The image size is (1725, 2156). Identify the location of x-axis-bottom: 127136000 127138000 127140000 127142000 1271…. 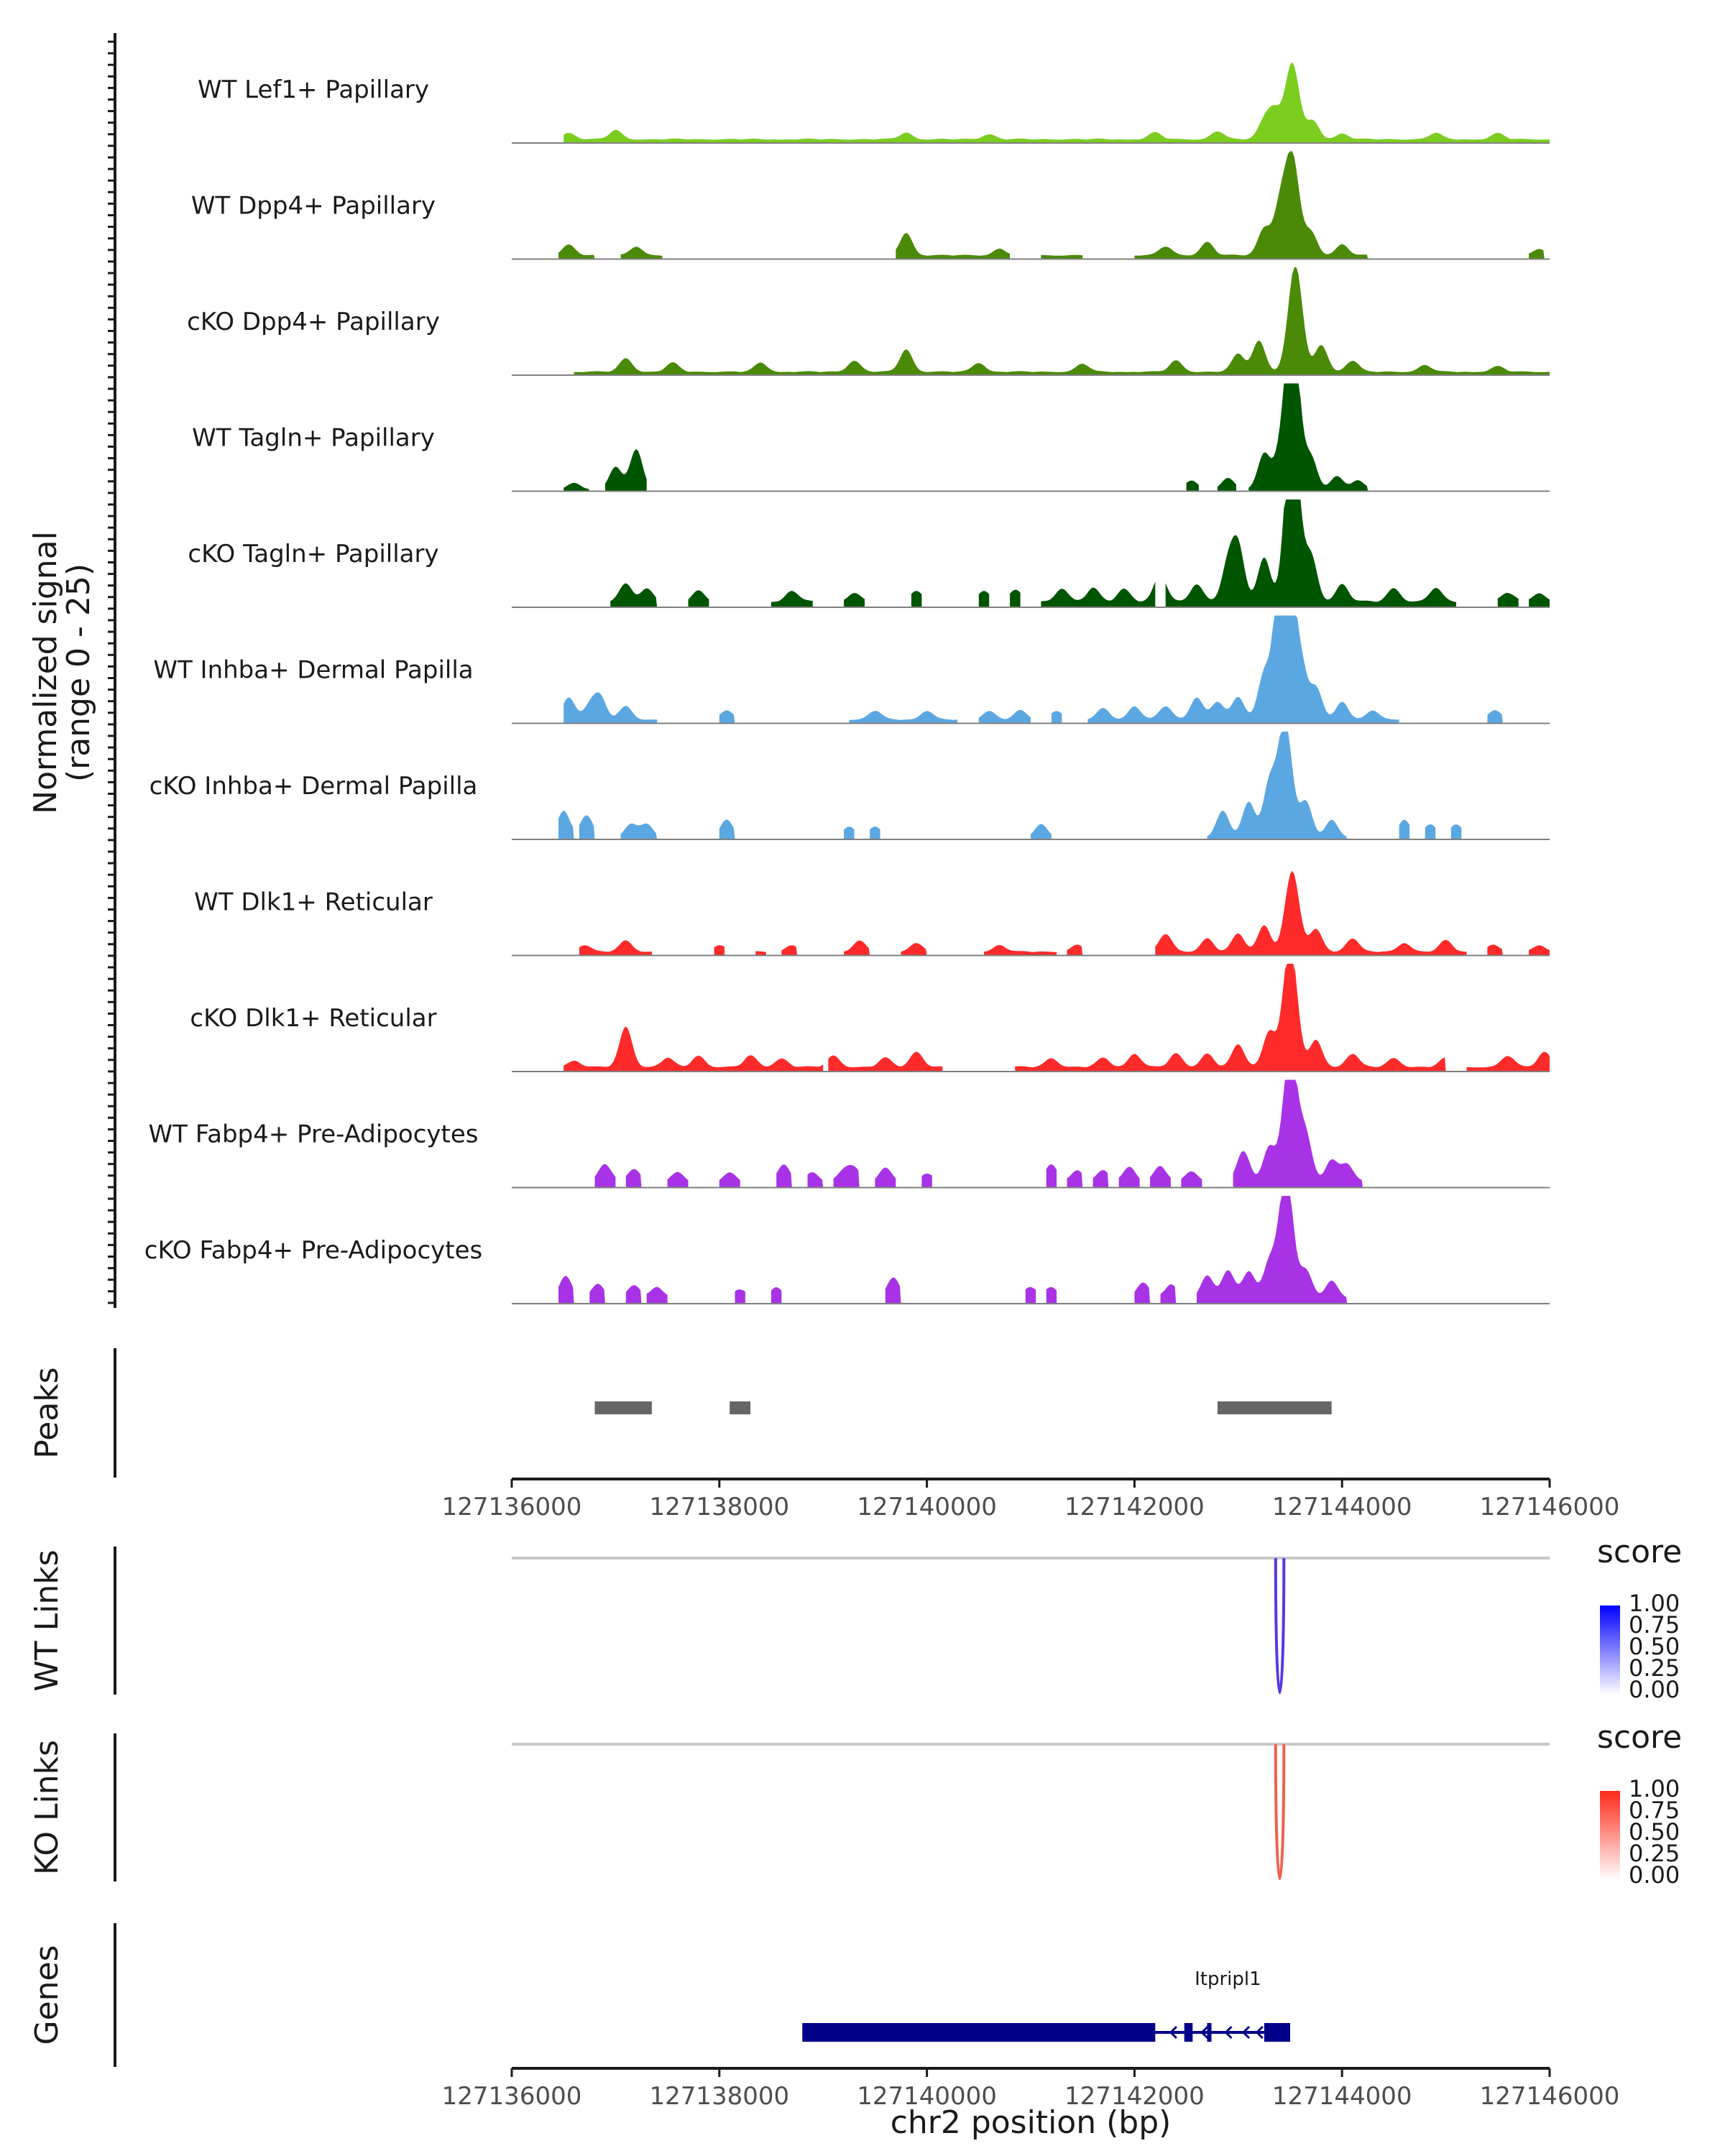
(1031, 2089).